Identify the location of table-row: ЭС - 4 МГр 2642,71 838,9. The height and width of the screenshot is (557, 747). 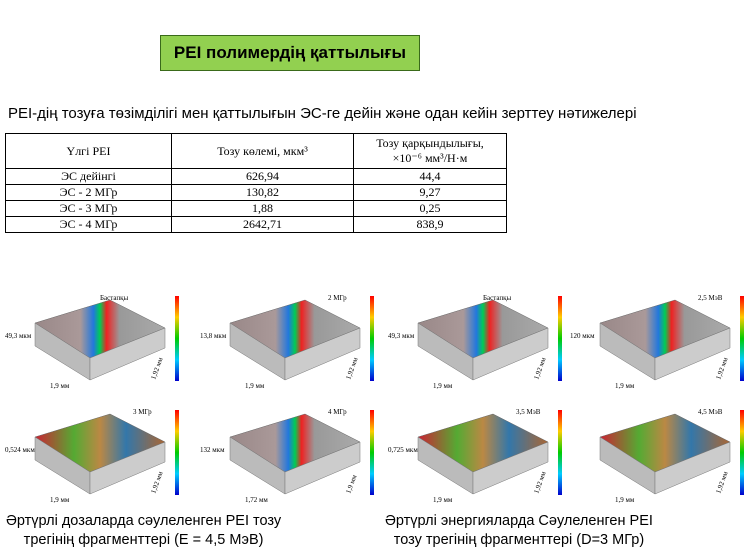
(256, 224).